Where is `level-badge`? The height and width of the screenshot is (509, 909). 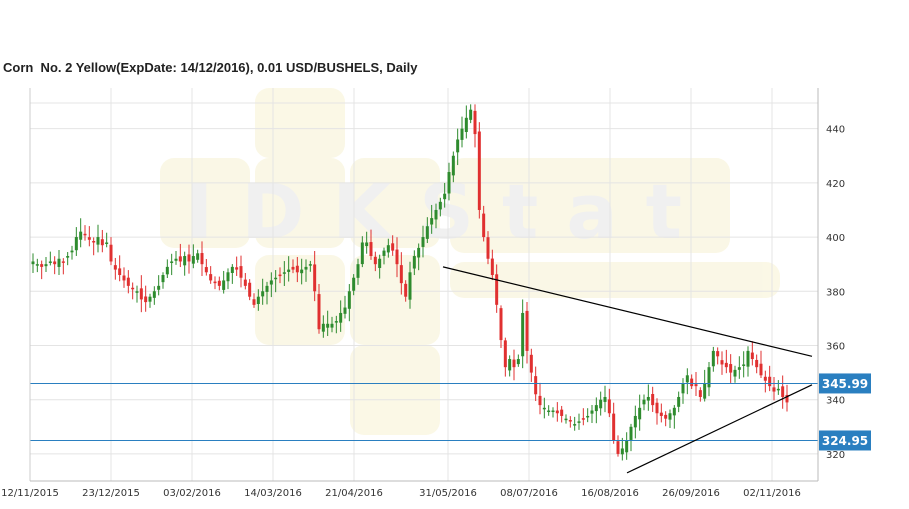
level-badge is located at coordinates (845, 383).